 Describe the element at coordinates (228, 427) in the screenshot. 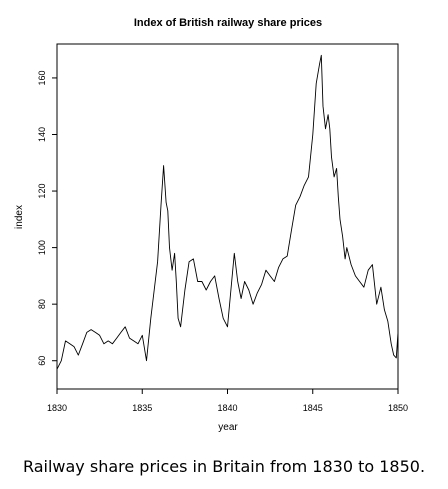

I see `x-axis-label: year` at that location.